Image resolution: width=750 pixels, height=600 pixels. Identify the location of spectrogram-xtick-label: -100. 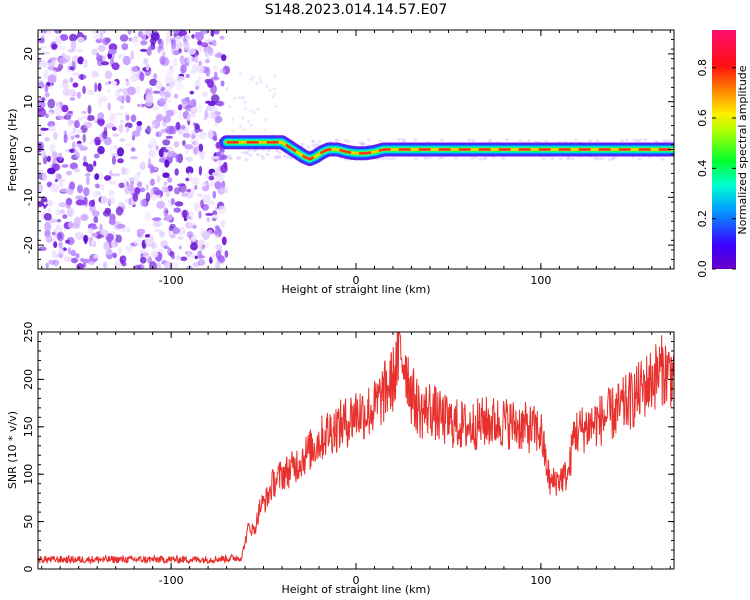
(171, 280).